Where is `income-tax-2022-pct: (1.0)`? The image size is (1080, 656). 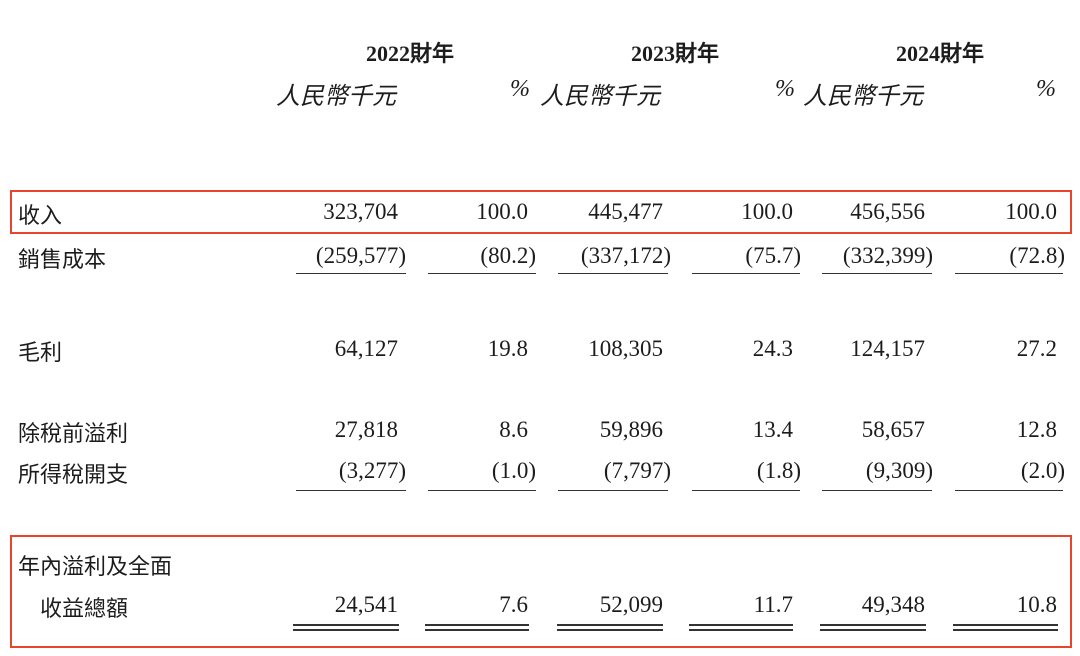
income-tax-2022-pct: (1.0) is located at coordinates (513, 470).